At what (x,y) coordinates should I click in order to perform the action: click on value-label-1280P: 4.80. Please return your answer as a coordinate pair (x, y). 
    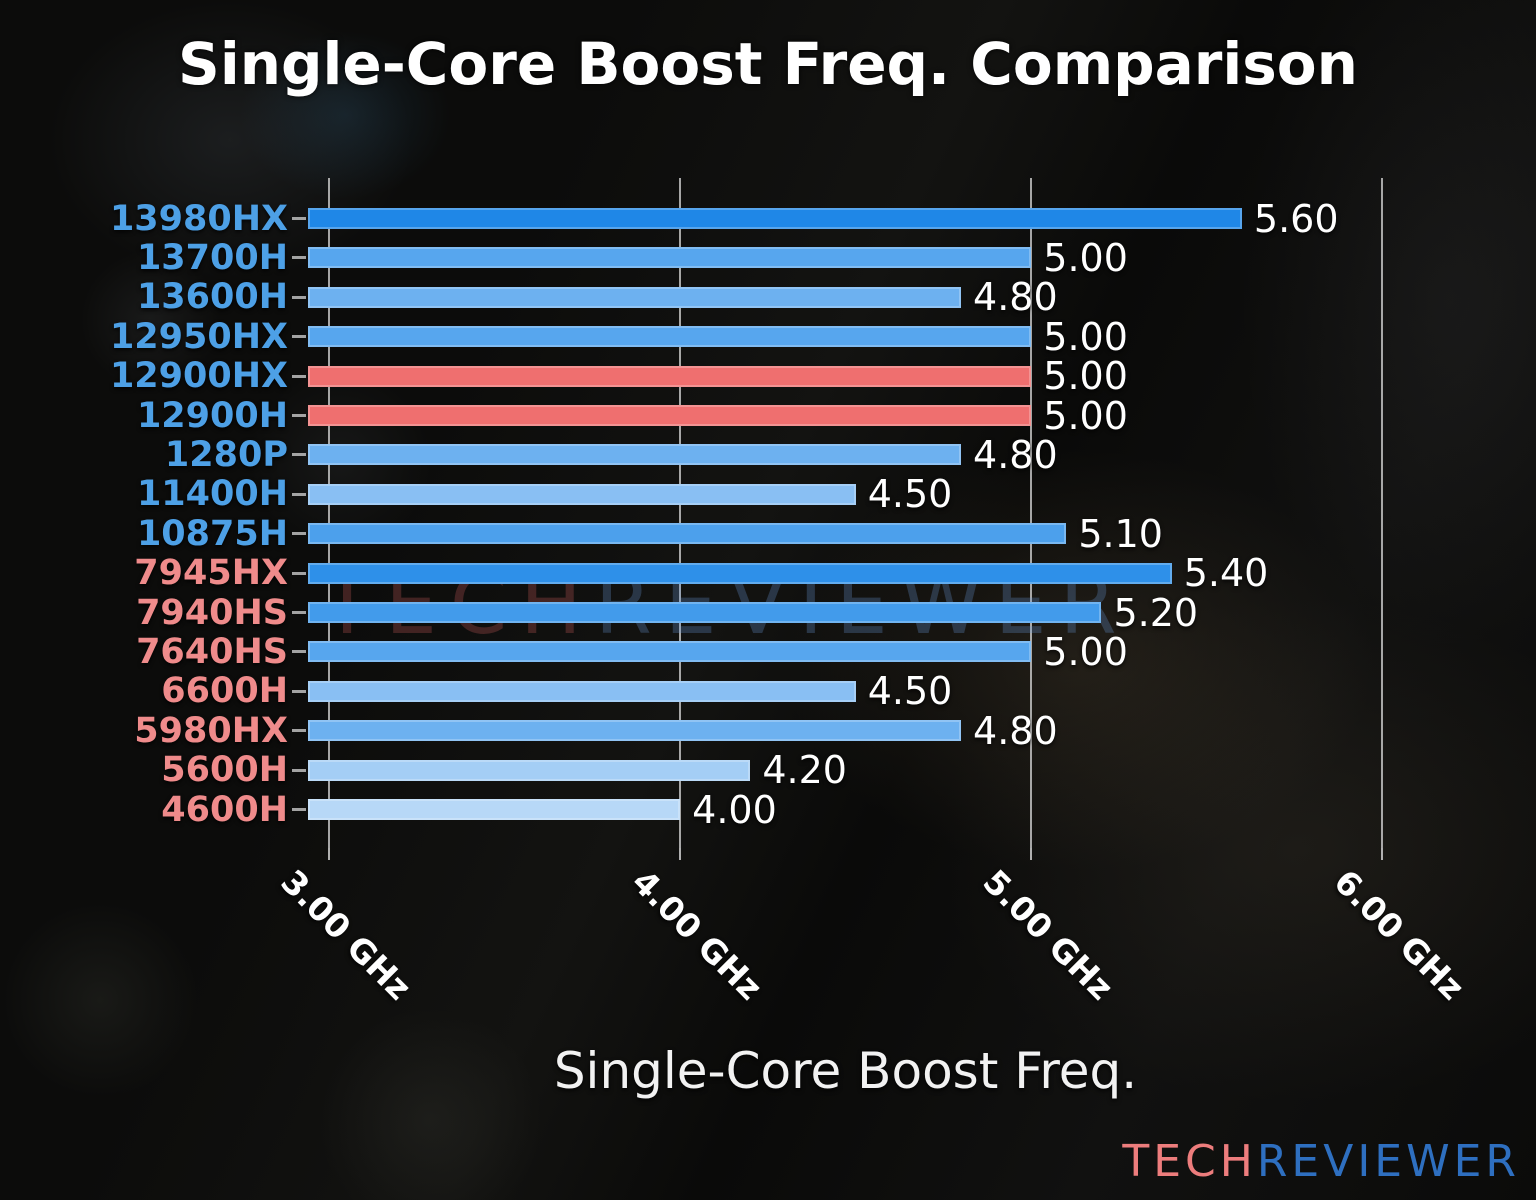
    Looking at the image, I should click on (1015, 454).